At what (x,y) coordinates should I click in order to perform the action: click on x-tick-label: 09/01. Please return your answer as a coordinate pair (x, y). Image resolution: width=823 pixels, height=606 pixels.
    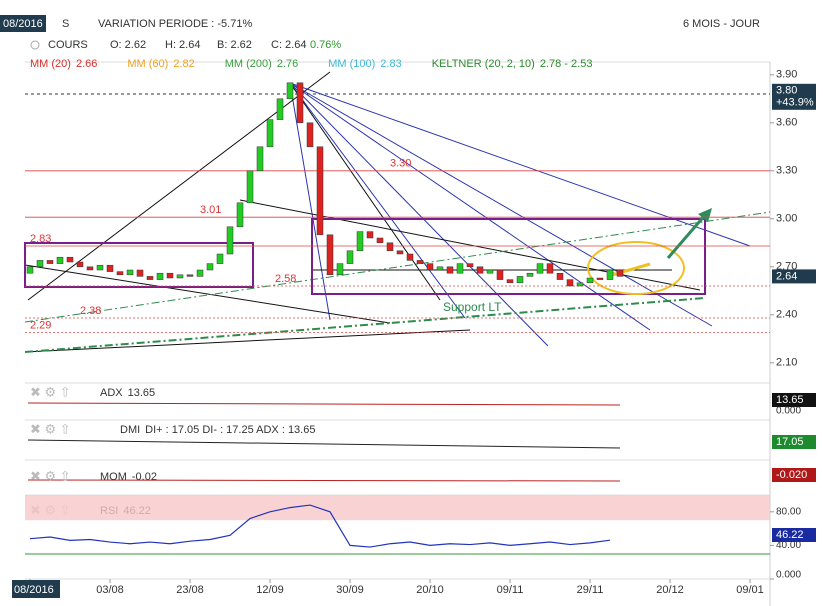
    Looking at the image, I should click on (750, 590).